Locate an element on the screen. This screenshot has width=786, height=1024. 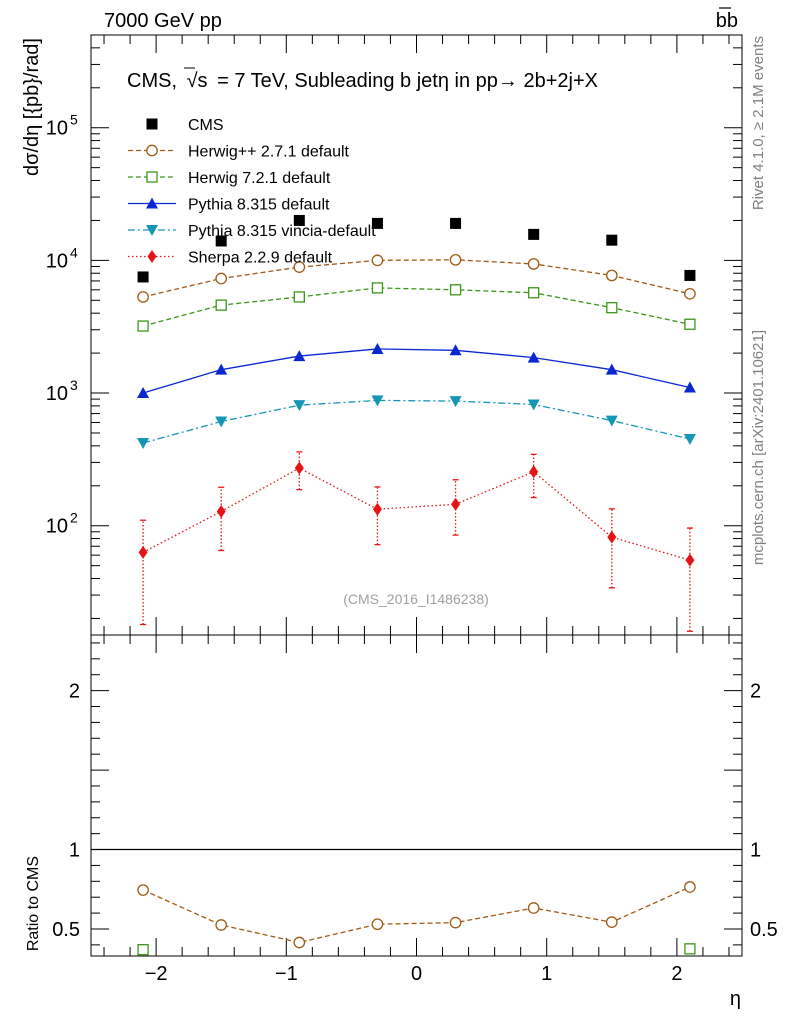
y-tick-exponent: 5 is located at coordinates (74, 120).